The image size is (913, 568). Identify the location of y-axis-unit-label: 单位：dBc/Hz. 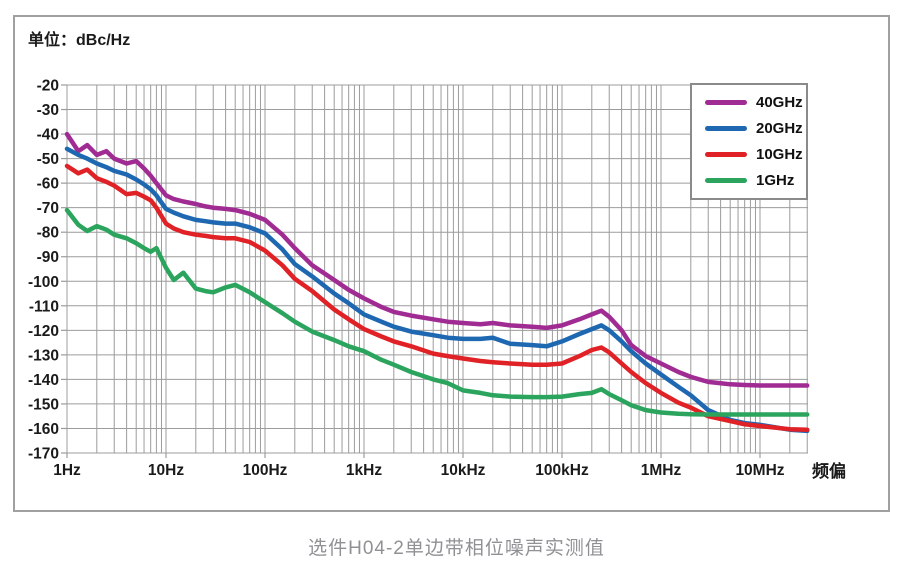
(79, 40).